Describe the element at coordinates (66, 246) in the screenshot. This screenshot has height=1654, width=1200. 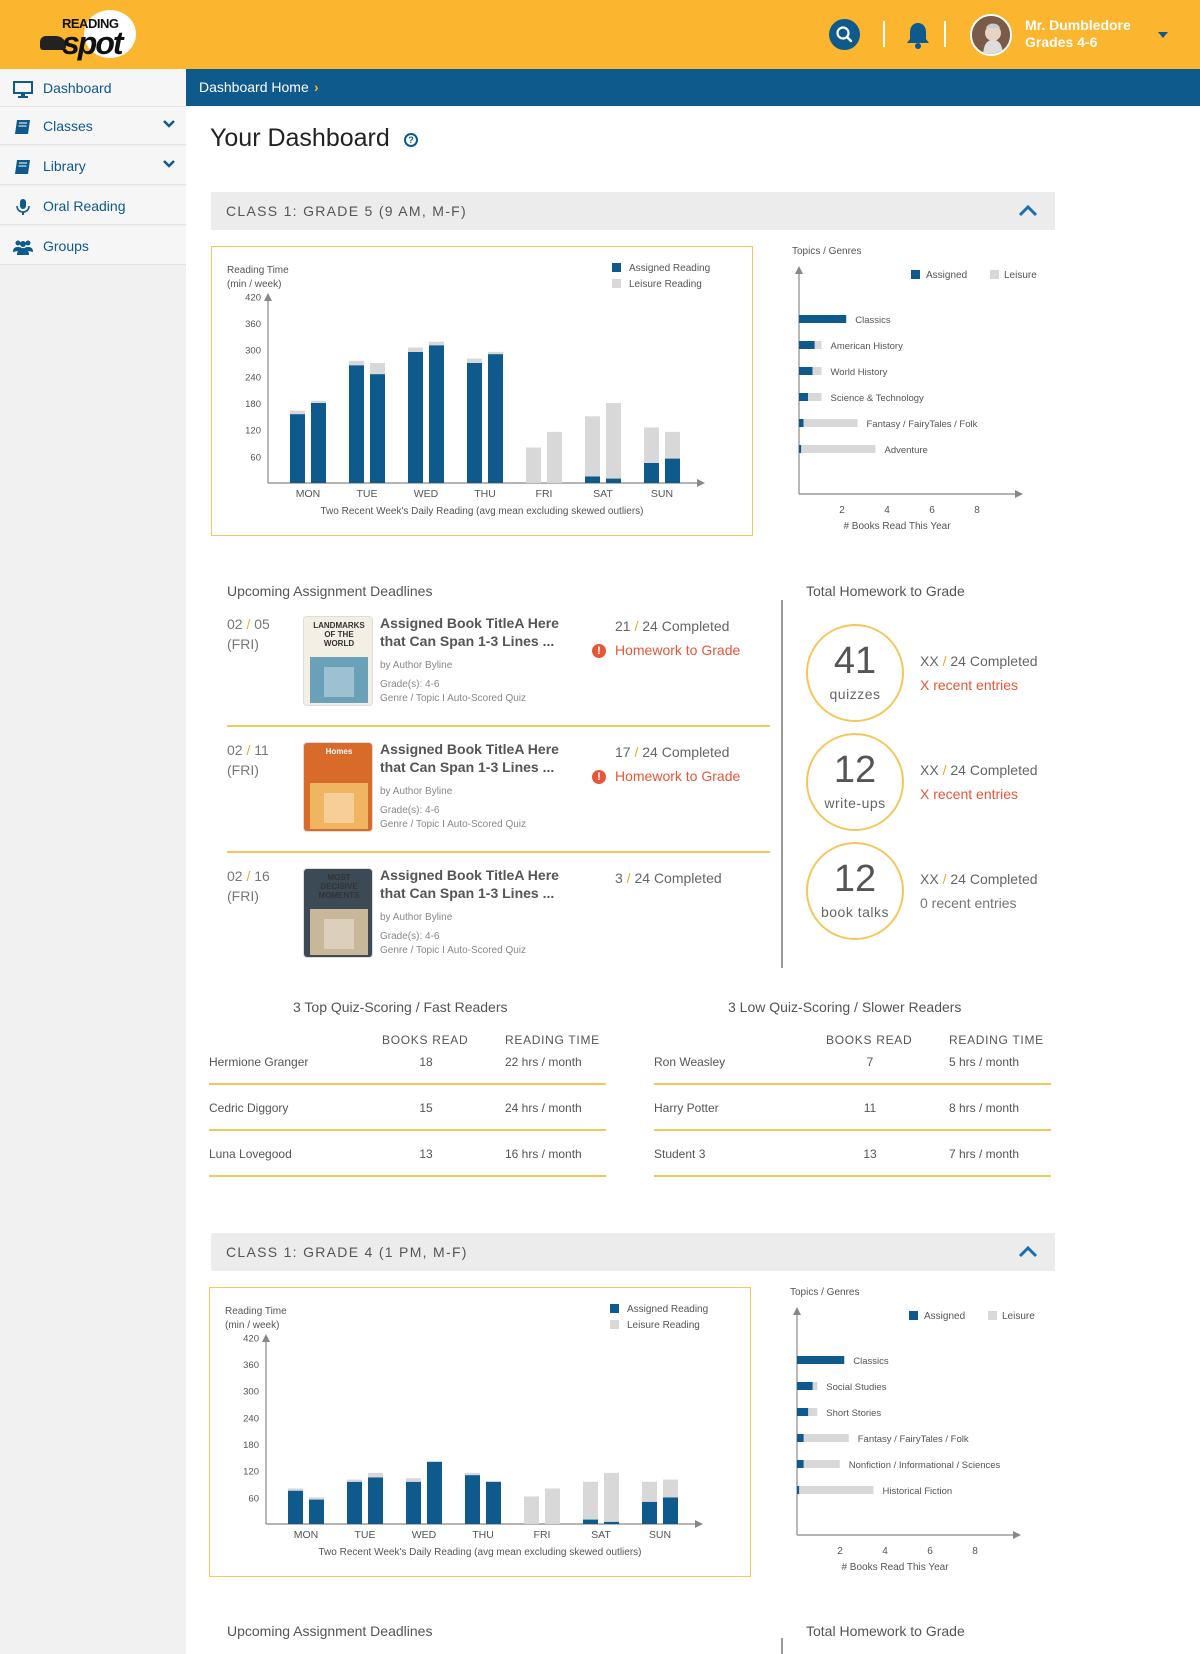
I see `sidebar-item-label: Groups` at that location.